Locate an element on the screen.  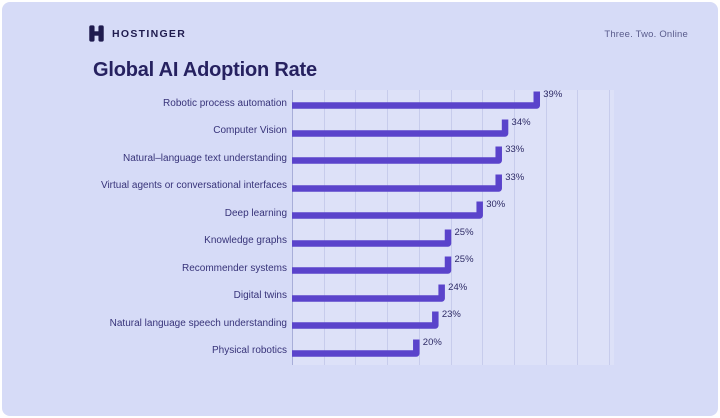
chart-row: Recommender systems 25% is located at coordinates (390, 268).